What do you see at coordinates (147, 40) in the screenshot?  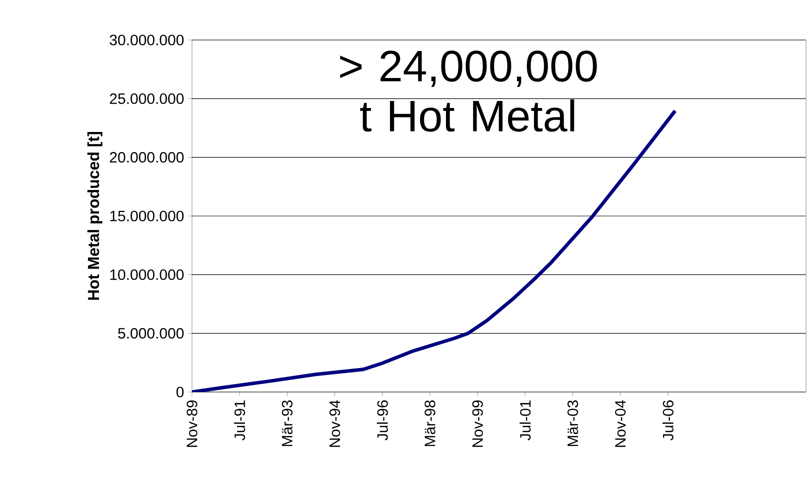 I see `y-tick-label: 30.000.000` at bounding box center [147, 40].